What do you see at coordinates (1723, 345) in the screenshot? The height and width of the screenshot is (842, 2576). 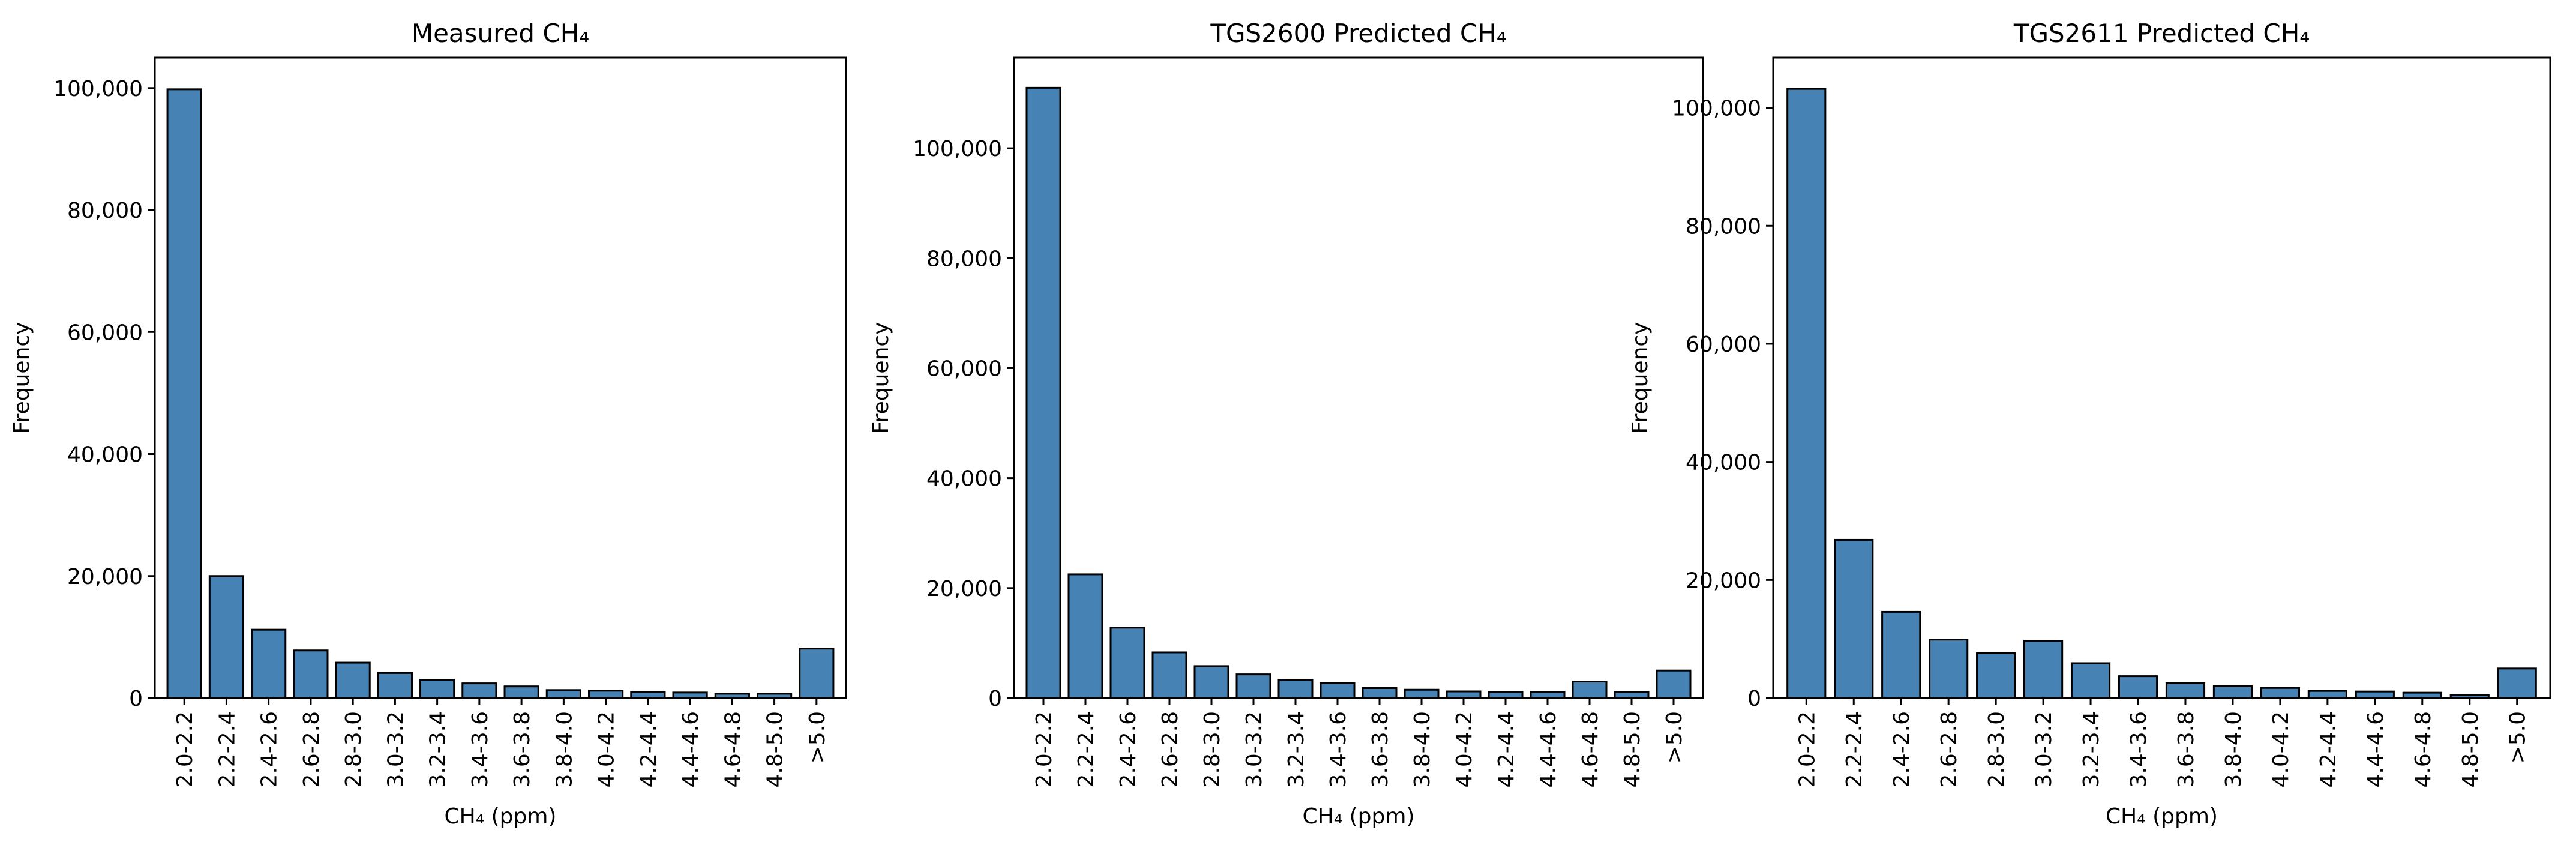 I see `y-tick-label: 60,000` at bounding box center [1723, 345].